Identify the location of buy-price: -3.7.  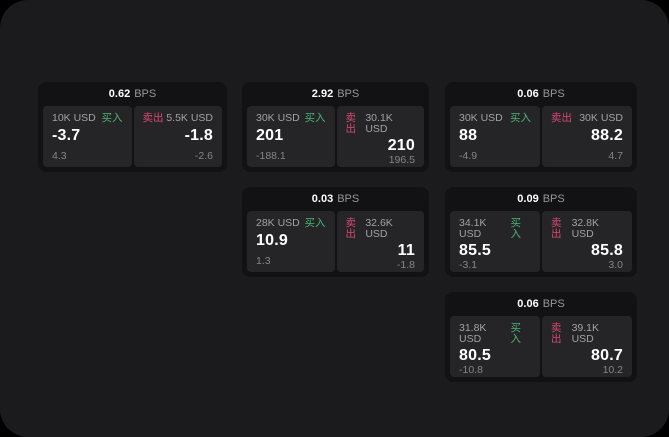
(66, 135).